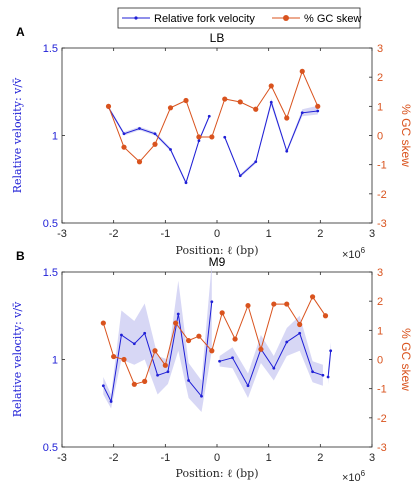  Describe the element at coordinates (50, 273) in the screenshot. I see `b-ytick-left-label: 1.5` at that location.